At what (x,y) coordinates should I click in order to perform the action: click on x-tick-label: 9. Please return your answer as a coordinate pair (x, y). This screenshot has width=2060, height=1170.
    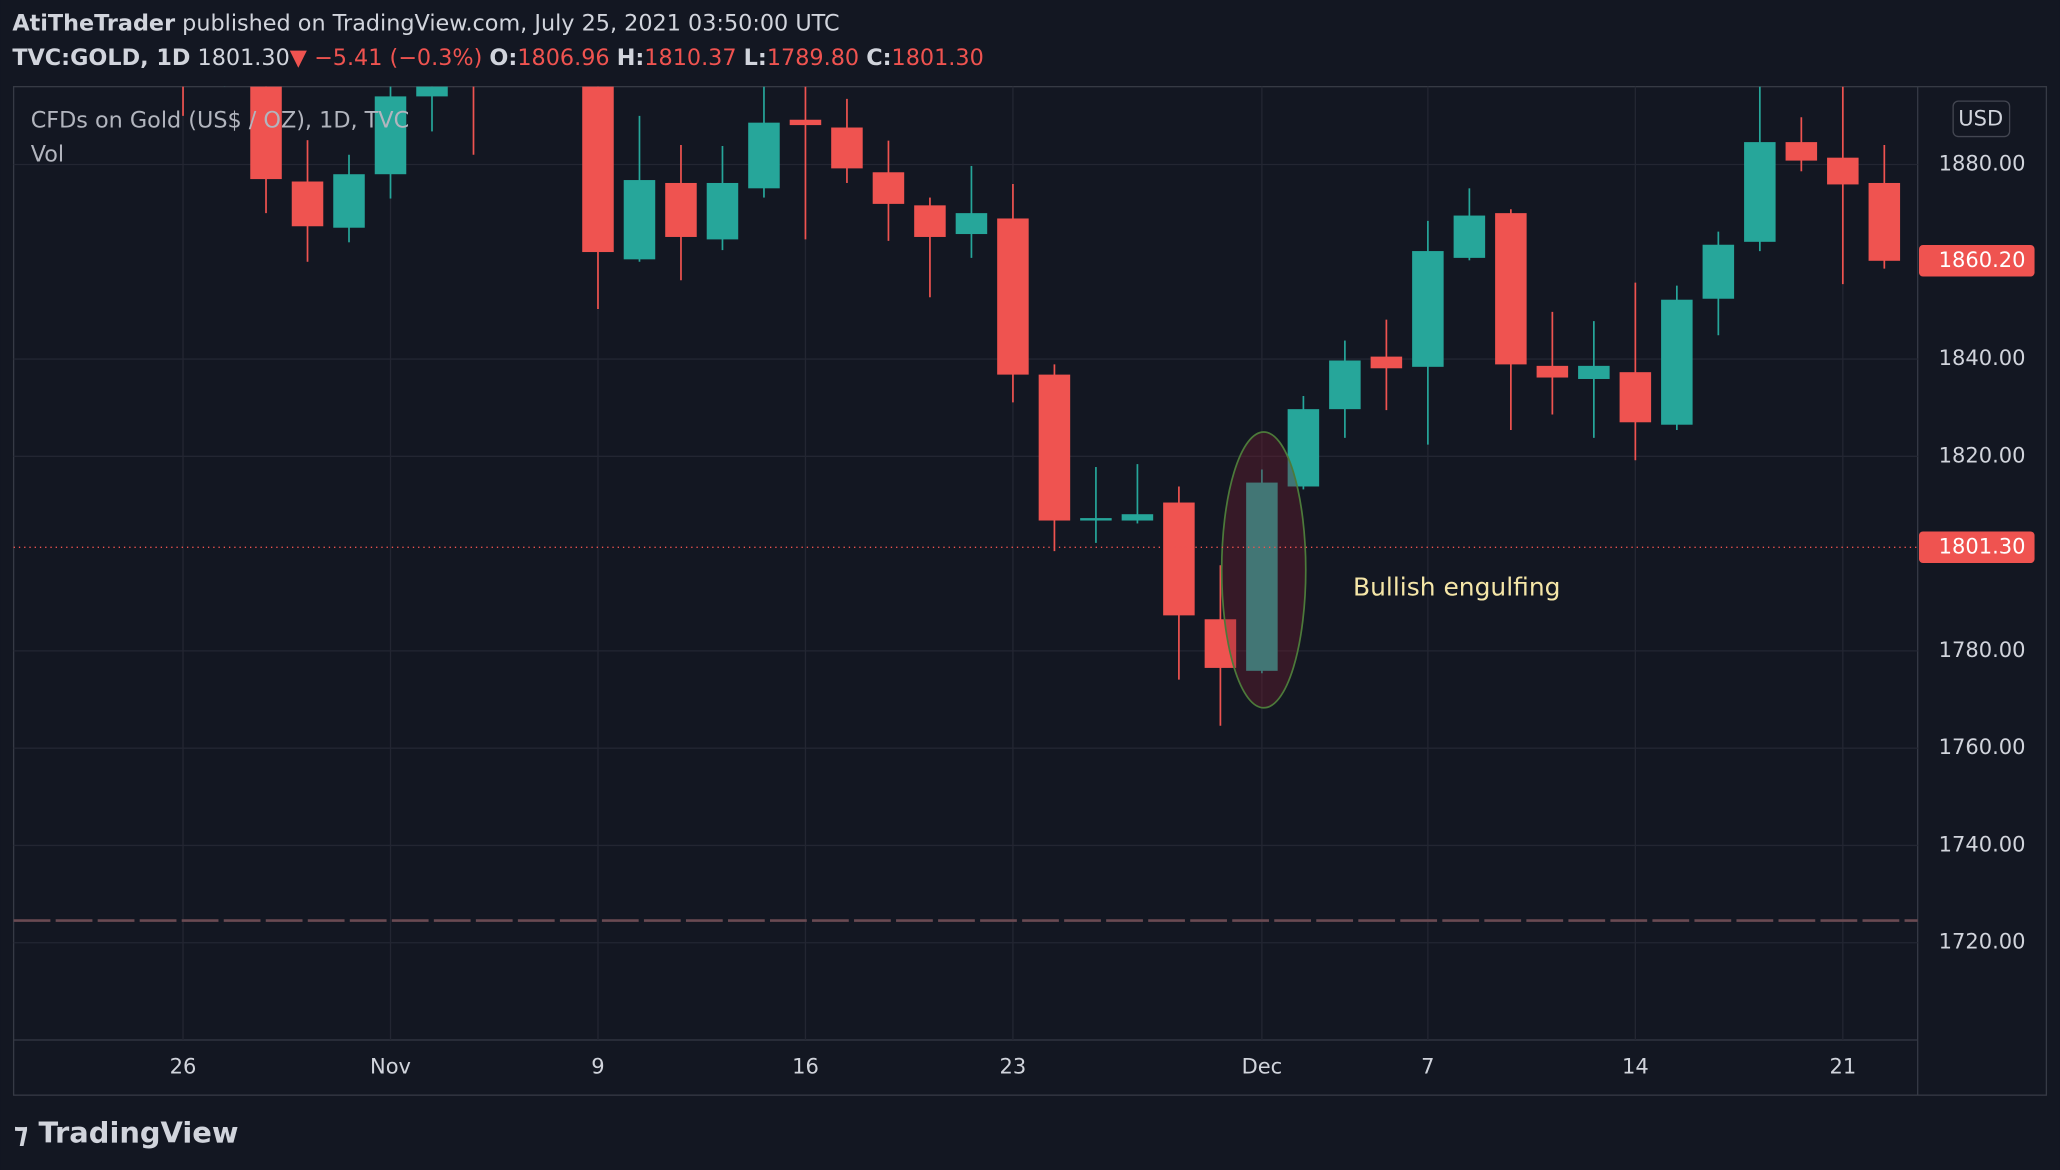
    Looking at the image, I should click on (597, 1066).